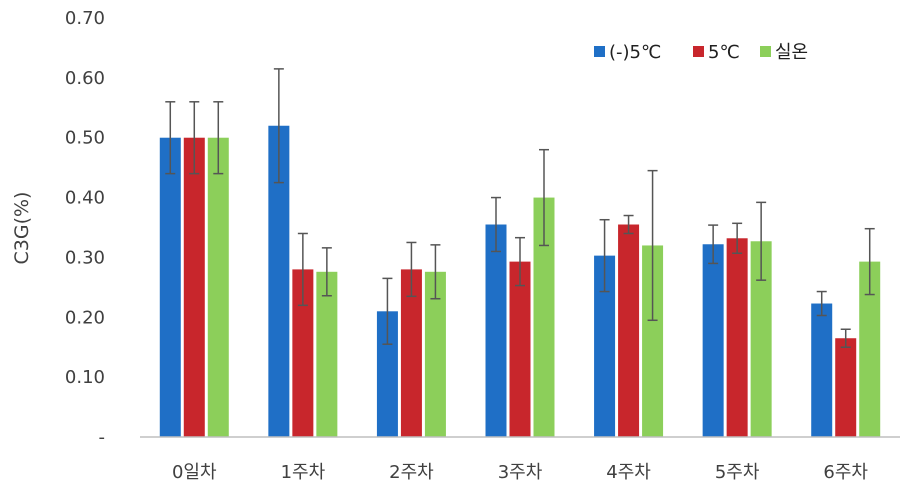  What do you see at coordinates (85, 138) in the screenshot?
I see `y-tick-label: 0.50` at bounding box center [85, 138].